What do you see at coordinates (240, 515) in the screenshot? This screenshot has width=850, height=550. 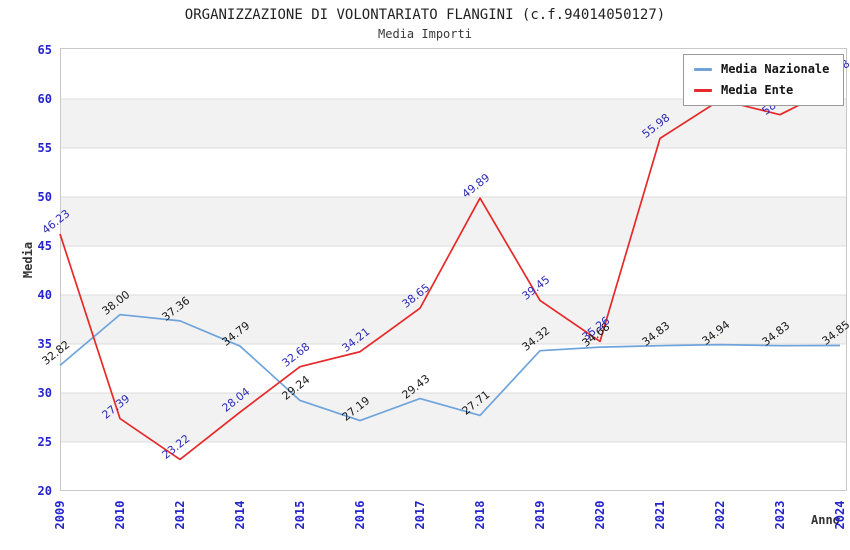 I see `x-tick-label: 2014` at bounding box center [240, 515].